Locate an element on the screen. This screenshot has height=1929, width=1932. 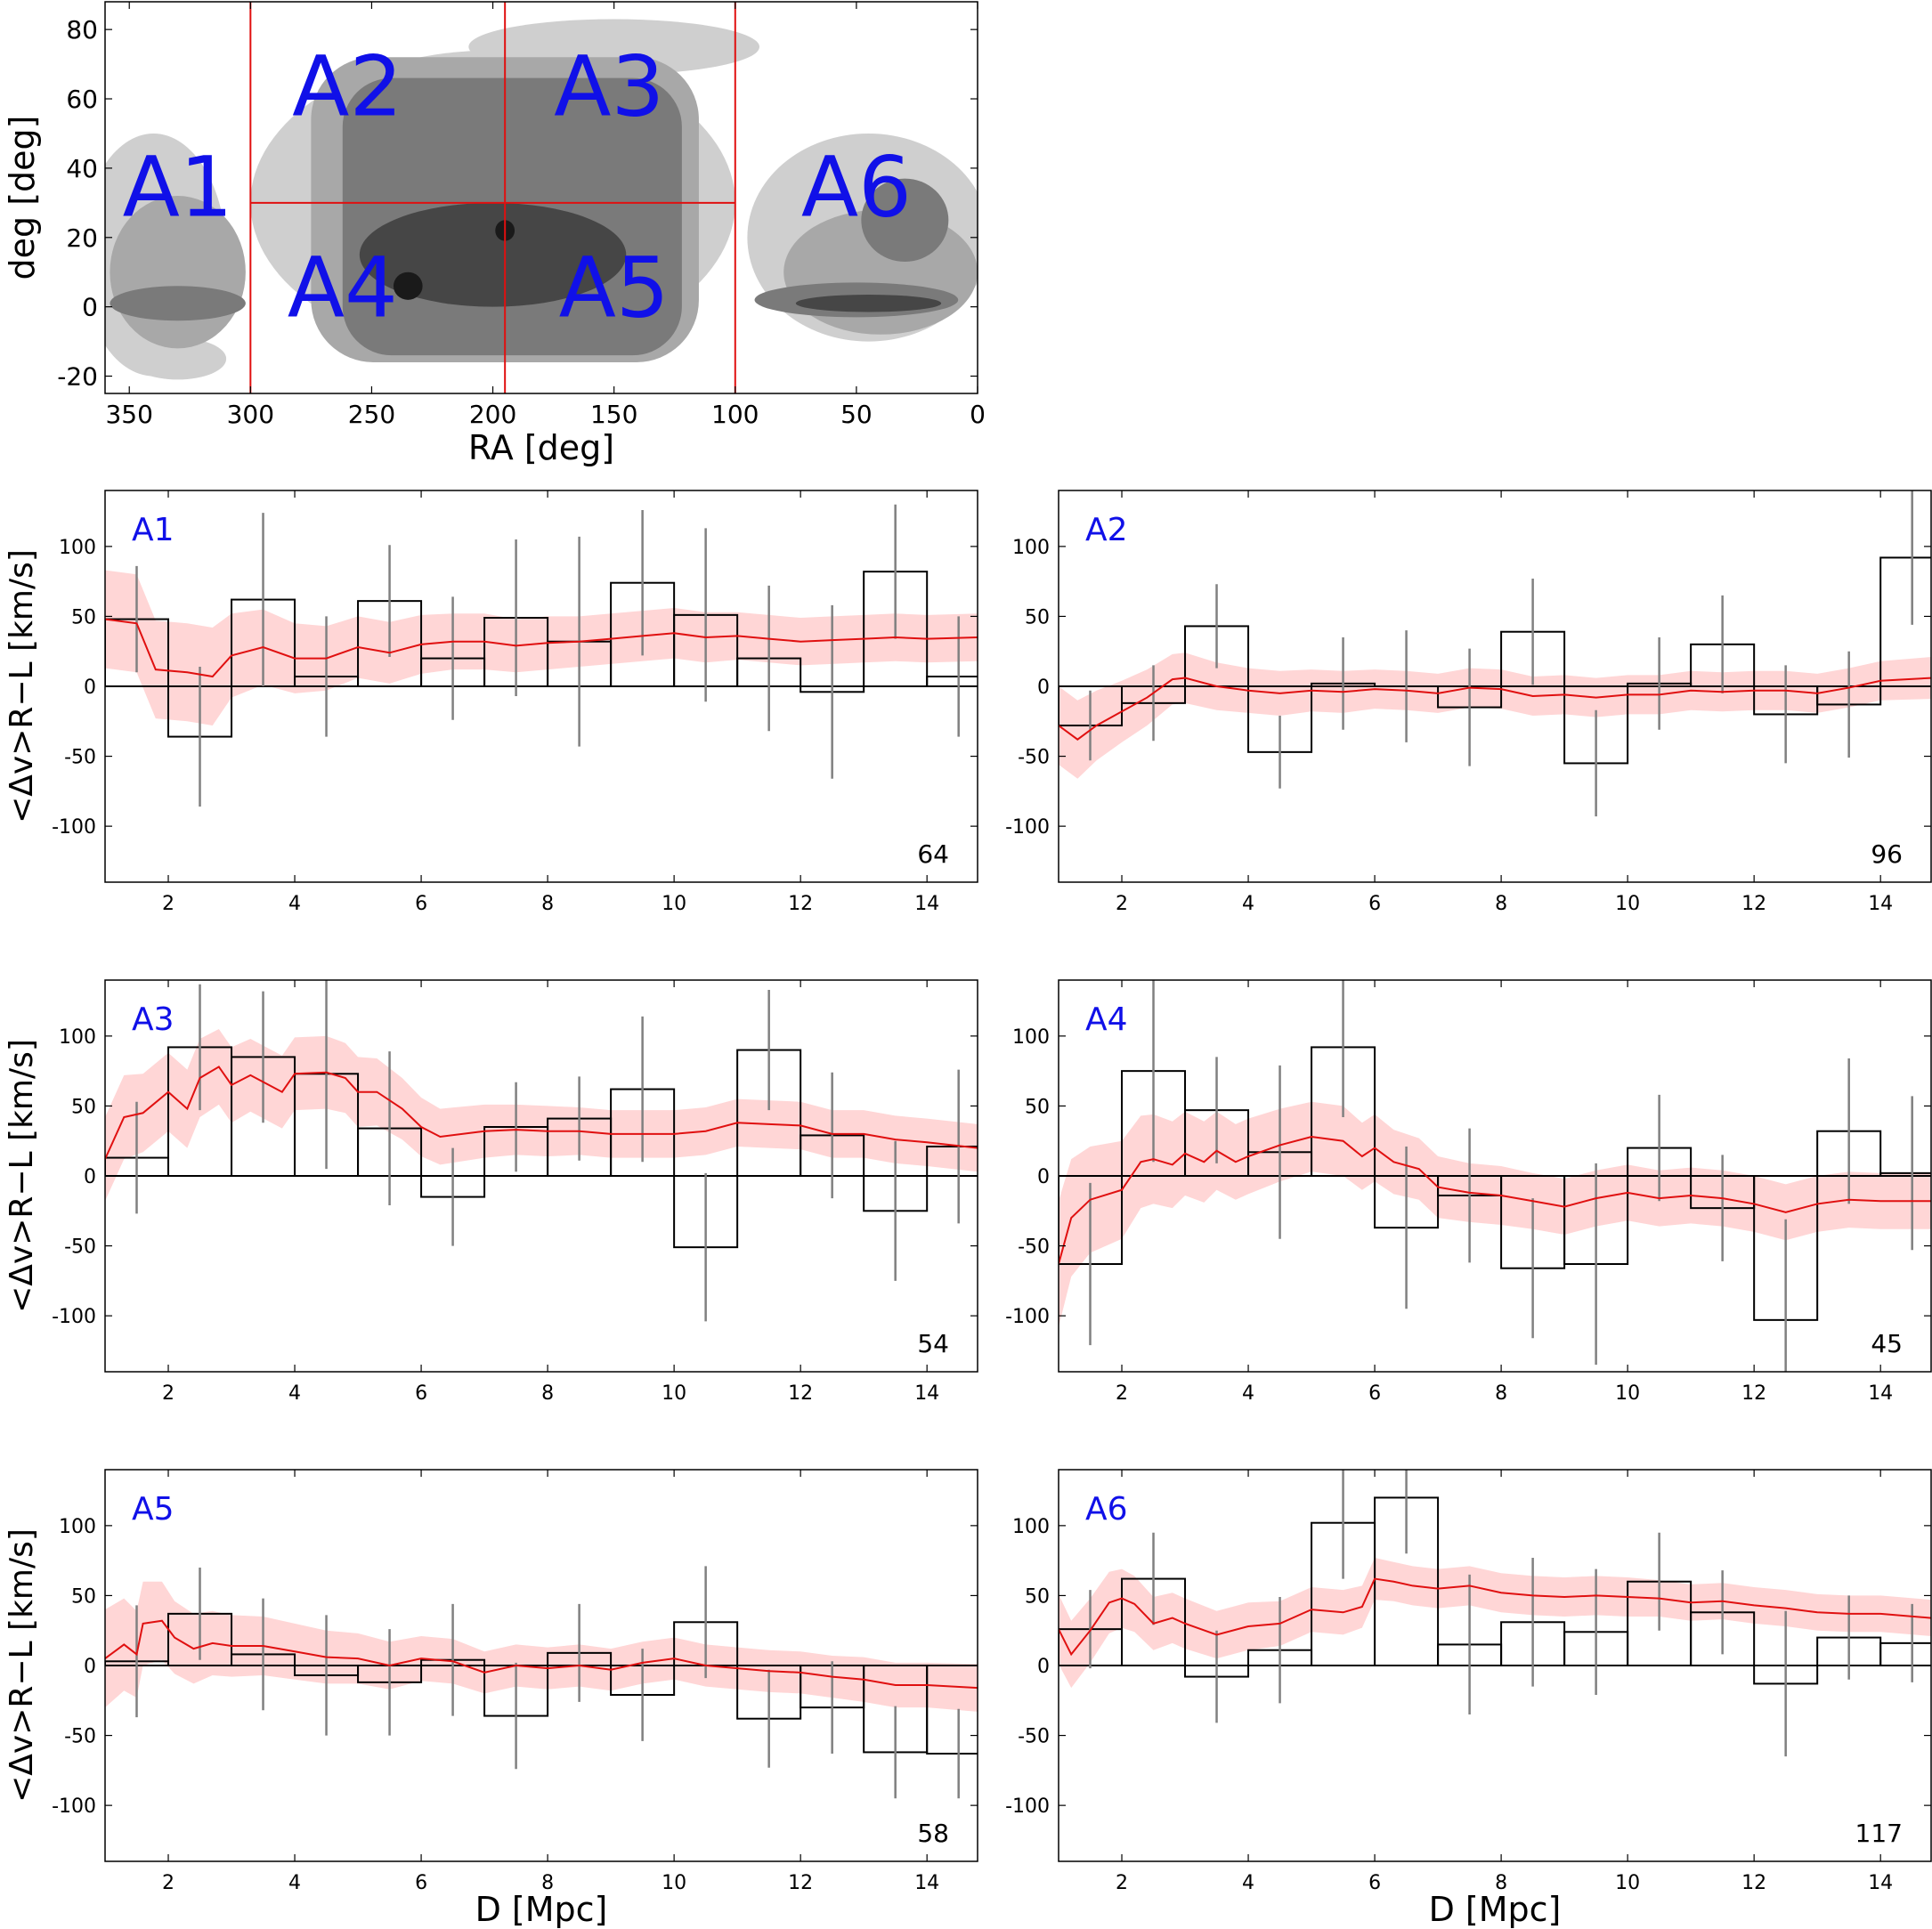
region-label: A6 is located at coordinates (857, 187).